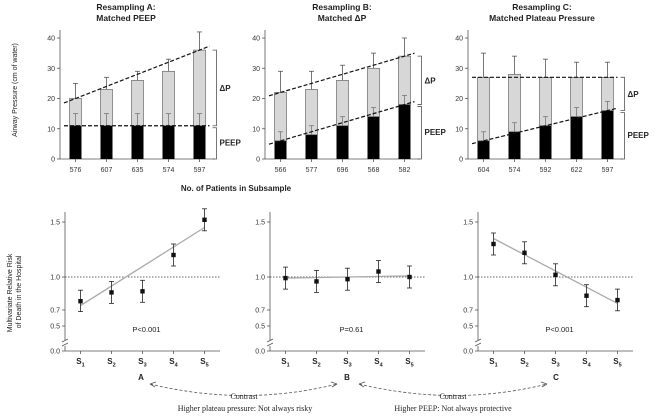  Describe the element at coordinates (484, 170) in the screenshot. I see `x-tick-label: 604` at that location.